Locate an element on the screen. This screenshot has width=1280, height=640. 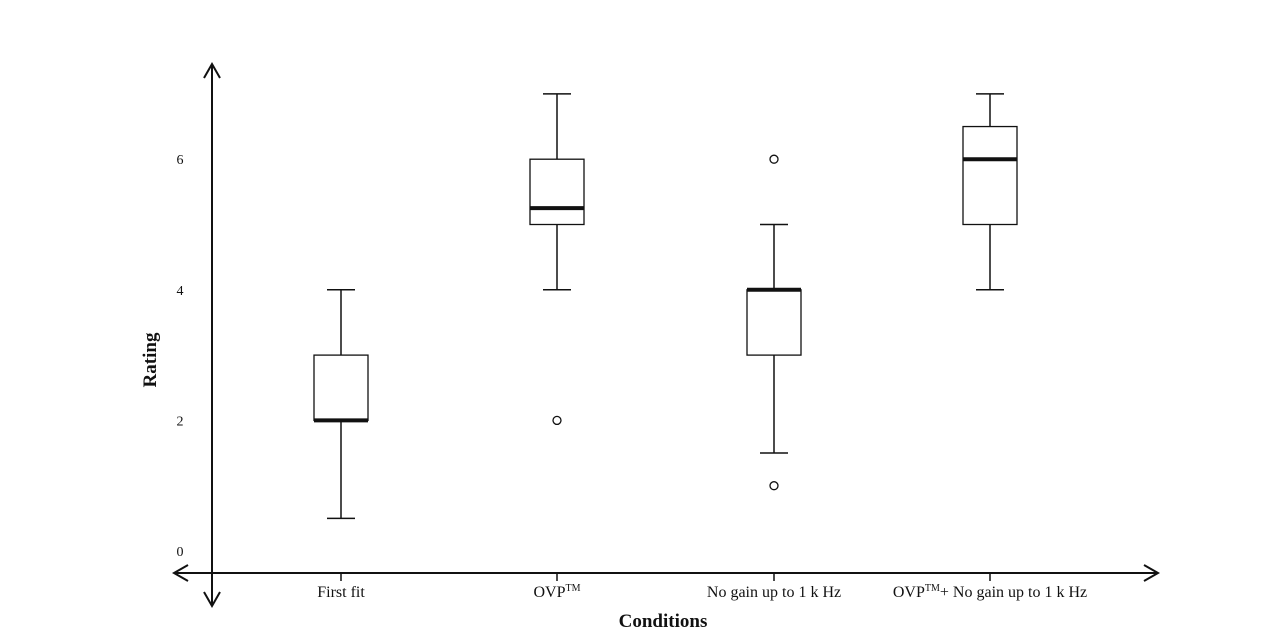
y-axis-arrow-bottom is located at coordinates (212, 600).